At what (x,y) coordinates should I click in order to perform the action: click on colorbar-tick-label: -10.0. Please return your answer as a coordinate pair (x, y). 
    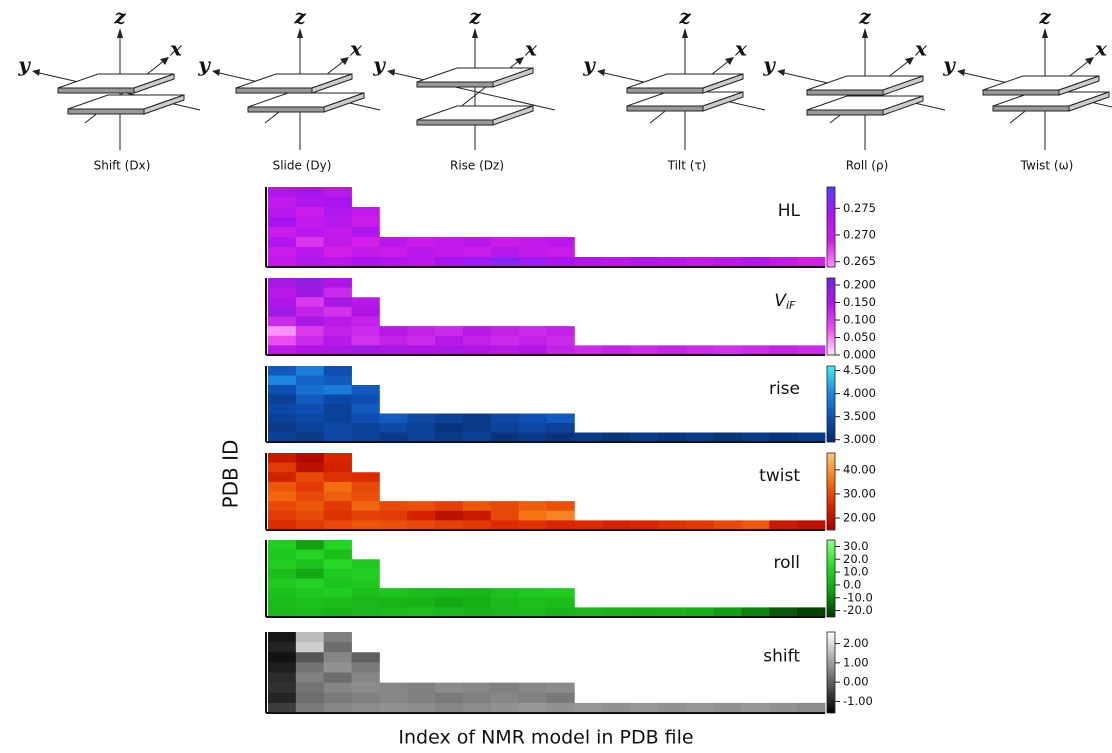
    Looking at the image, I should click on (858, 597).